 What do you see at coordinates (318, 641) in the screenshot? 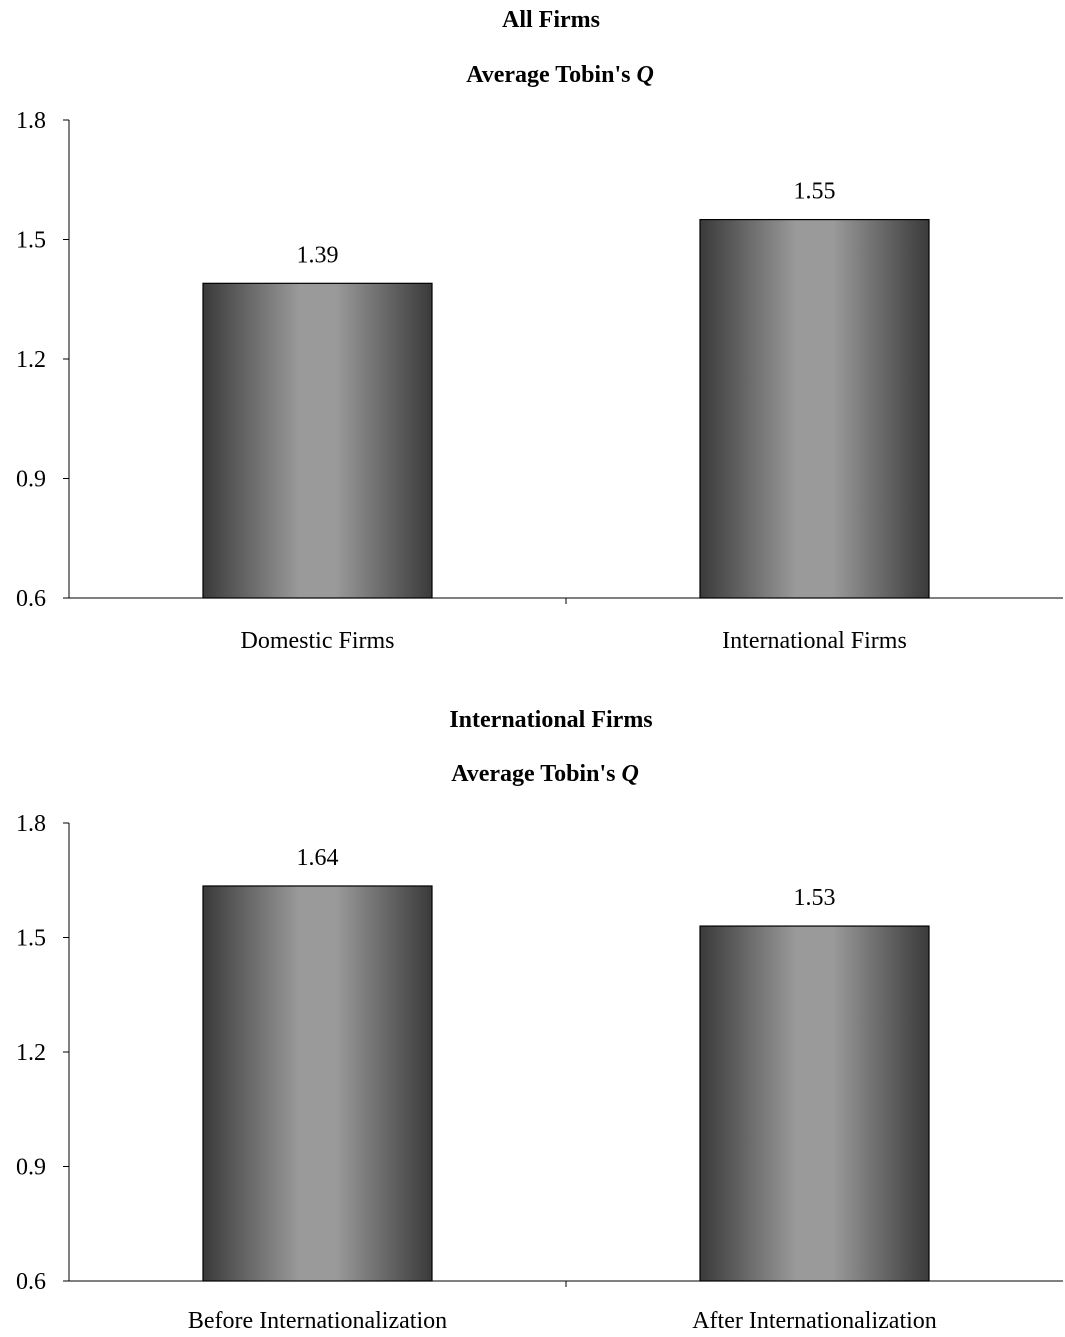
I see `x-category-label: Domestic Firms` at bounding box center [318, 641].